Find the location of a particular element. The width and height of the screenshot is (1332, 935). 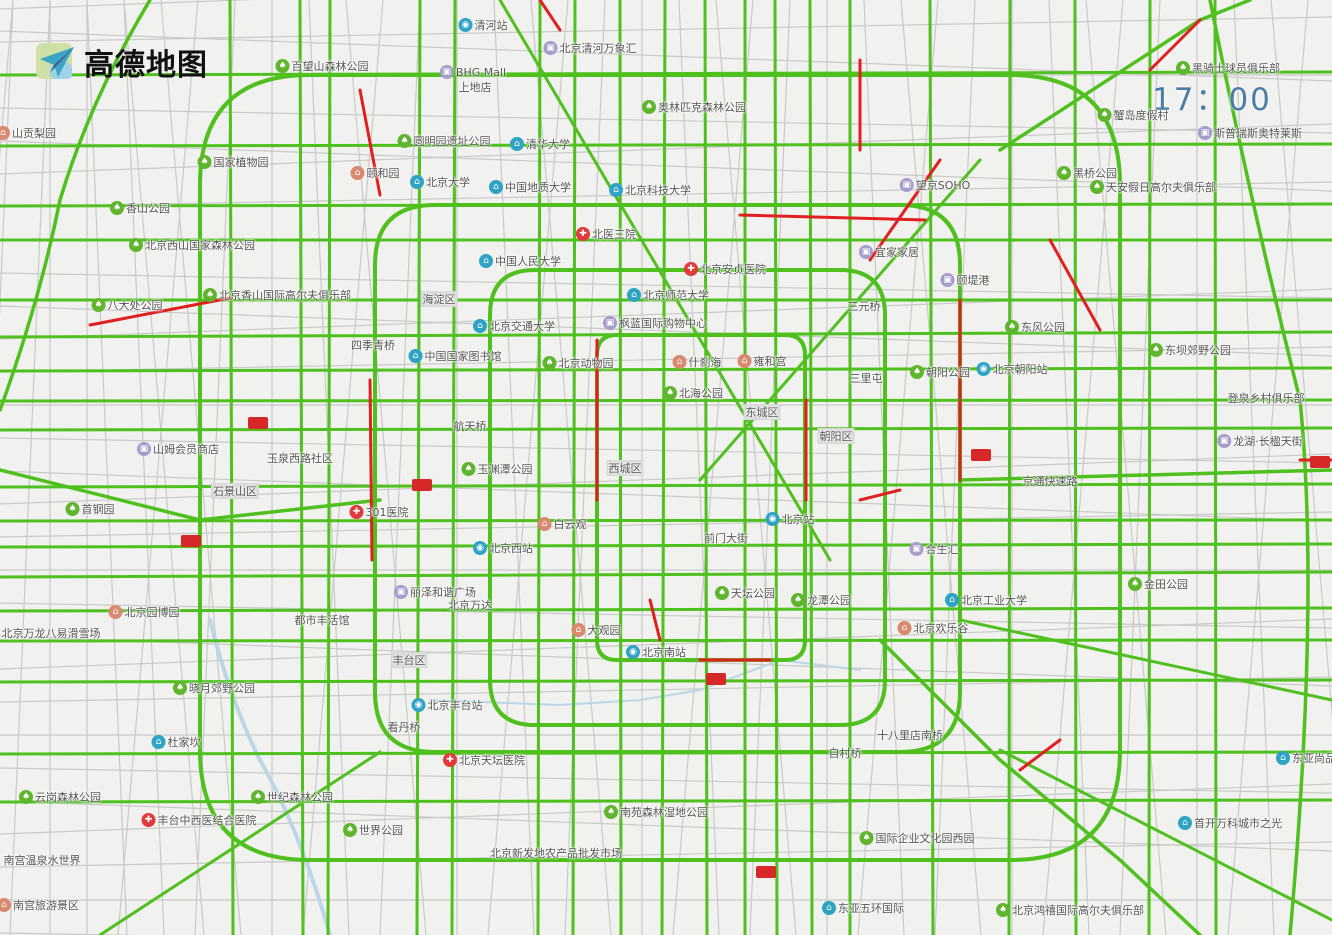

map-label: ♠ 蟹岛度假村 is located at coordinates (1133, 115).